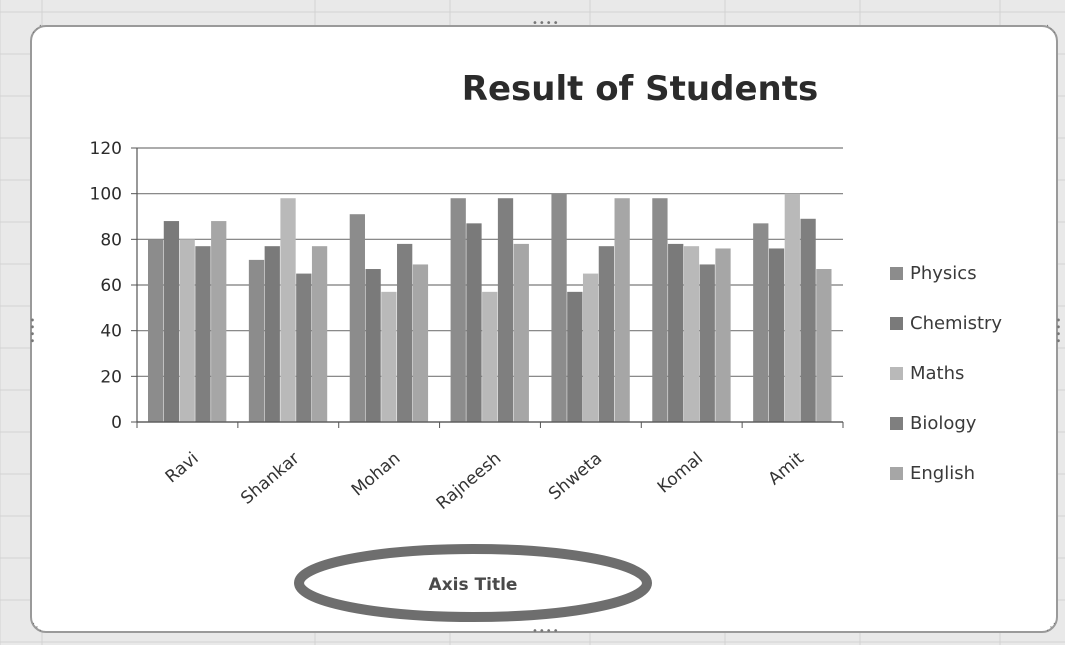 The image size is (1065, 645). Describe the element at coordinates (376, 475) in the screenshot. I see `x-category-label: Mohan` at that location.